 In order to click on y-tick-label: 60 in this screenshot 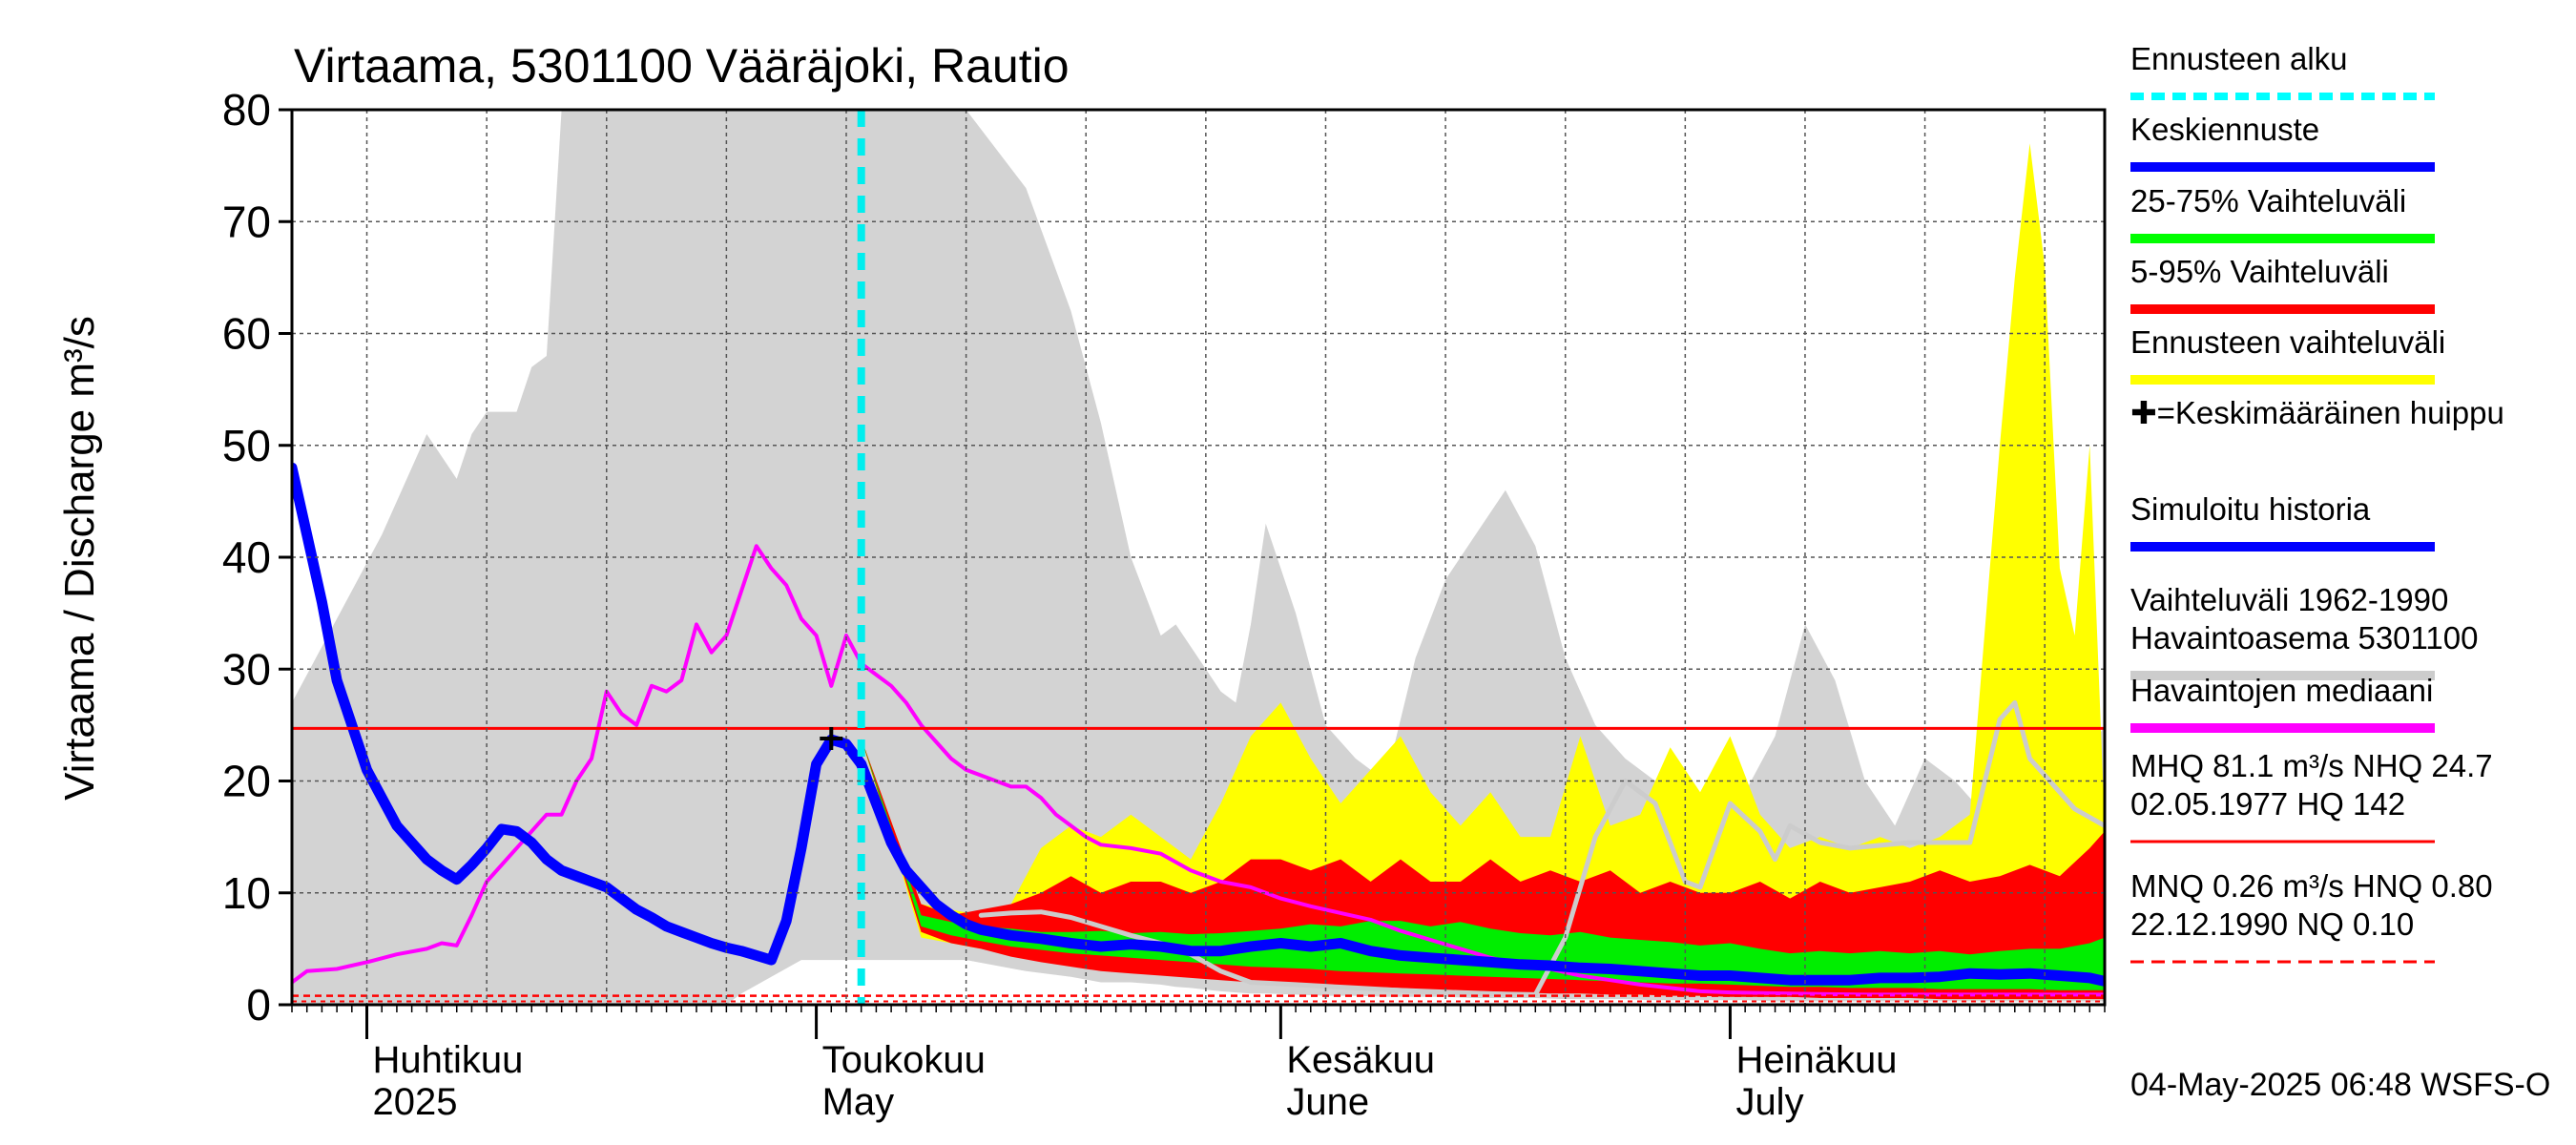, I will do `click(246, 334)`.